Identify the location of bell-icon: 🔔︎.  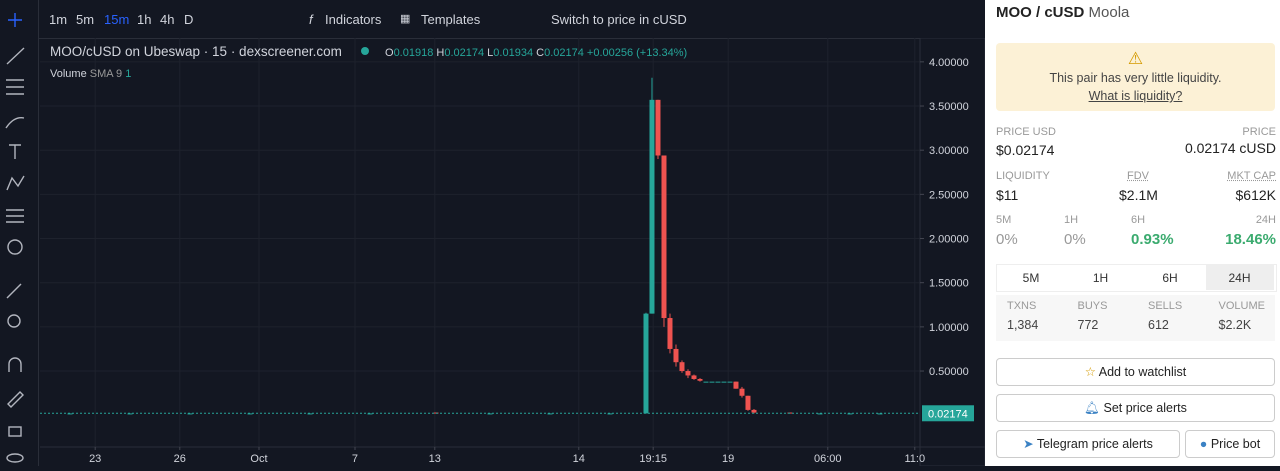
(1092, 408).